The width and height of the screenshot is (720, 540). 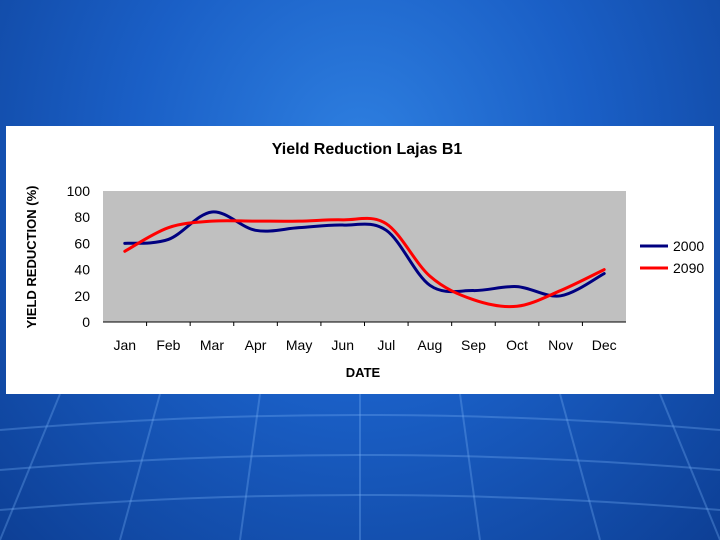 I want to click on x-tick-label: Nov, so click(x=560, y=345).